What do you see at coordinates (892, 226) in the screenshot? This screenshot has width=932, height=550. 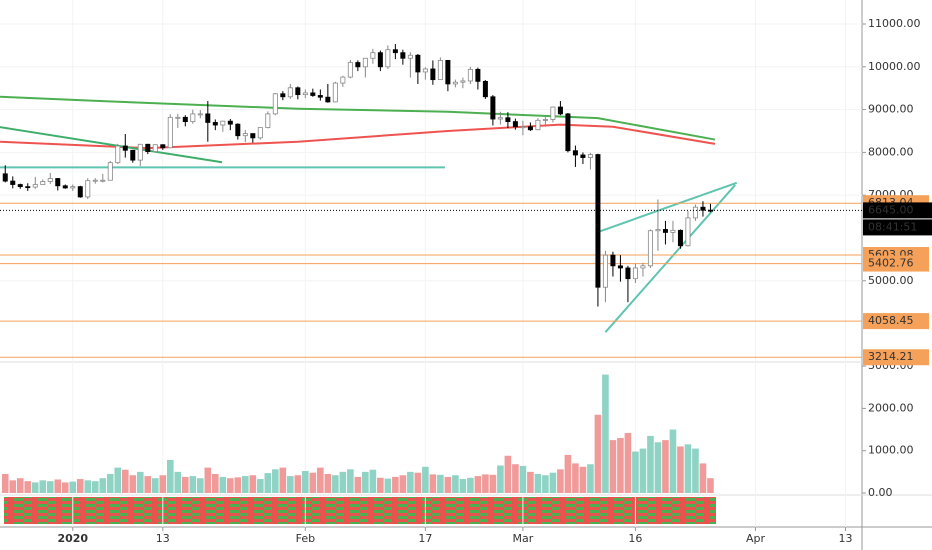 I see `countdown-label: 08:41:51` at bounding box center [892, 226].